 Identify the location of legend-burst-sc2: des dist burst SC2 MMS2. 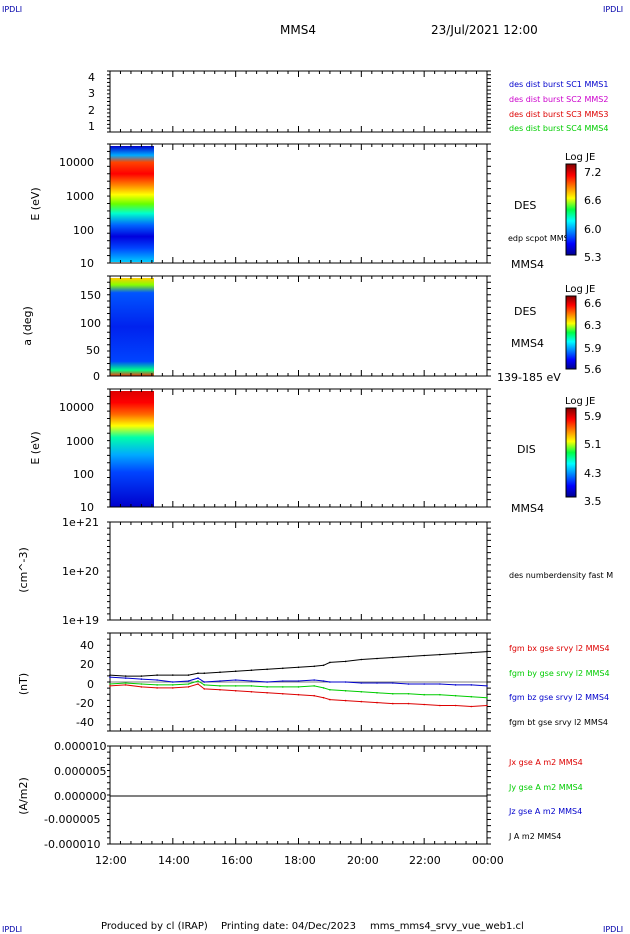
(558, 99).